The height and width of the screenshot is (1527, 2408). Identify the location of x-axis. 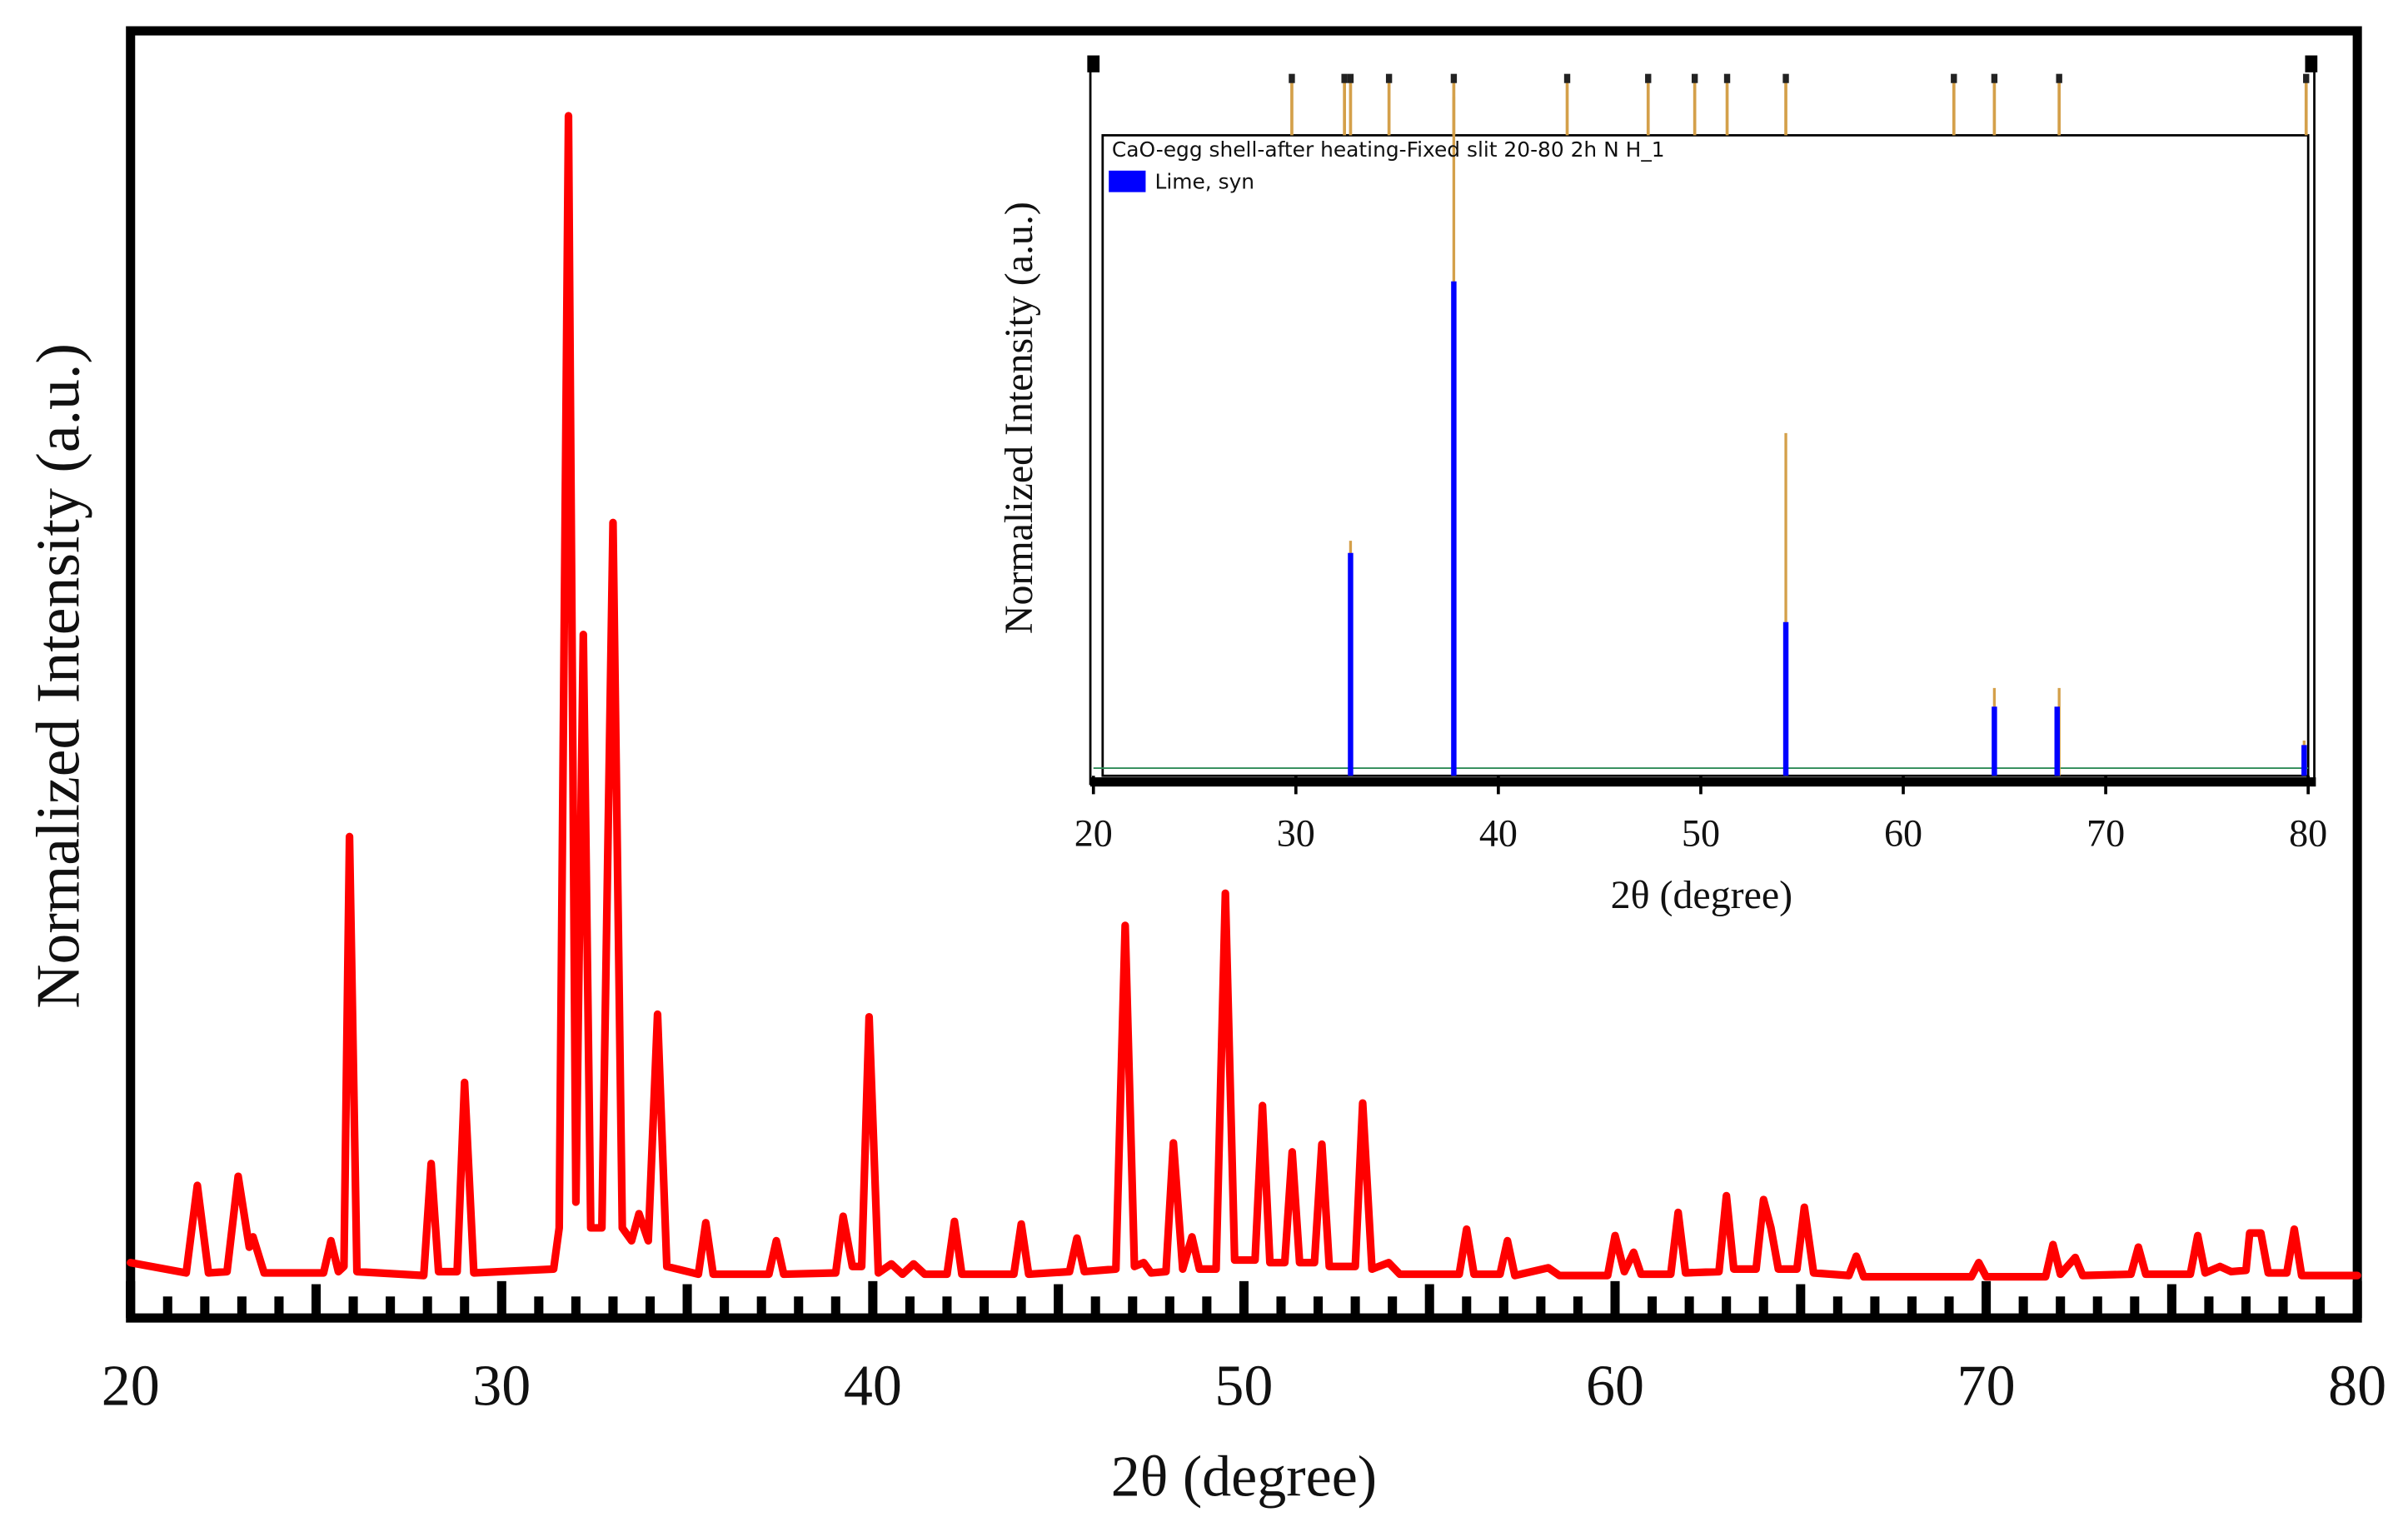
(1703, 782).